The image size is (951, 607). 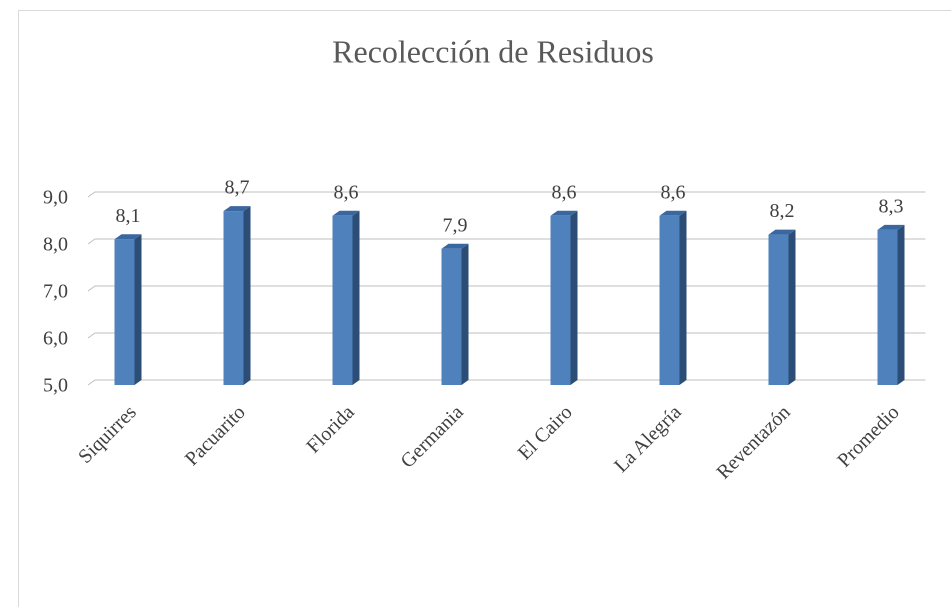 What do you see at coordinates (891, 206) in the screenshot?
I see `value-label: 8,3` at bounding box center [891, 206].